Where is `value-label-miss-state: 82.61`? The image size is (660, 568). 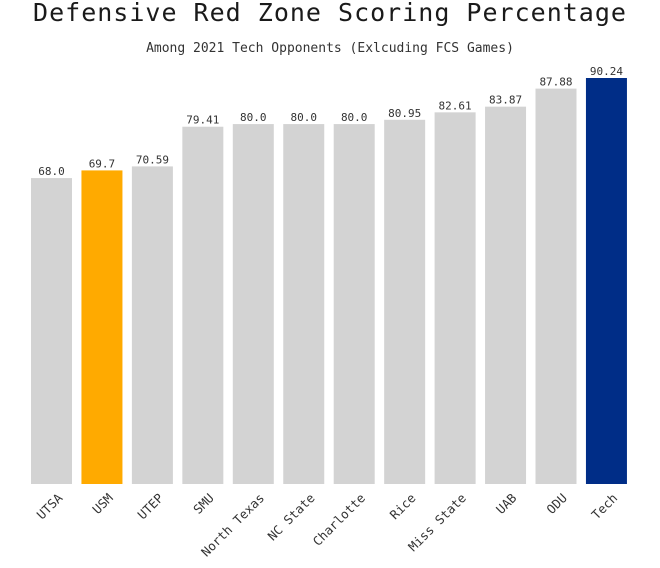
value-label-miss-state: 82.61 is located at coordinates (455, 105).